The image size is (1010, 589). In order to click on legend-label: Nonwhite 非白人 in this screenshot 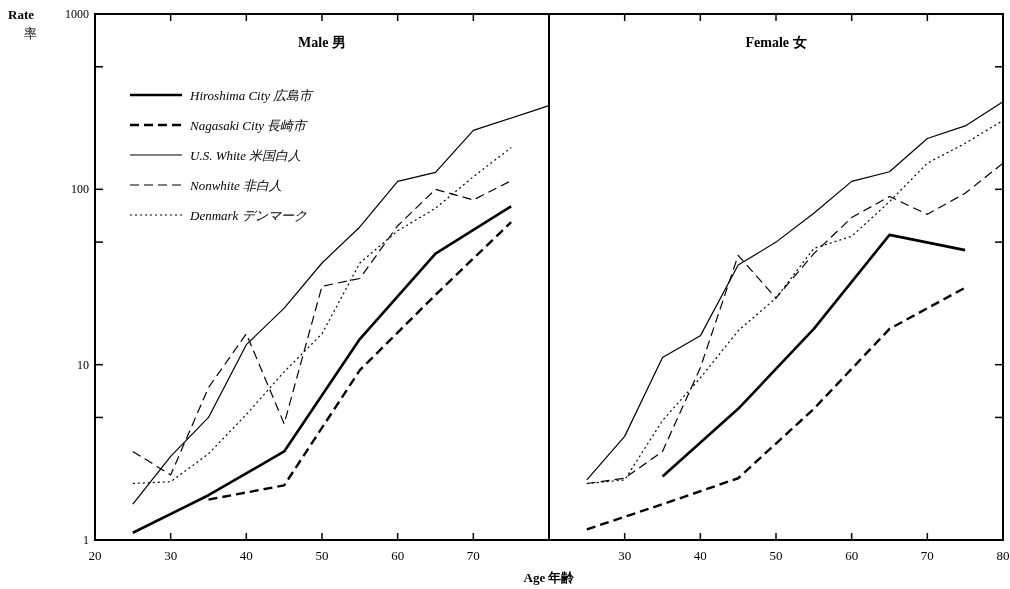, I will do `click(236, 185)`.